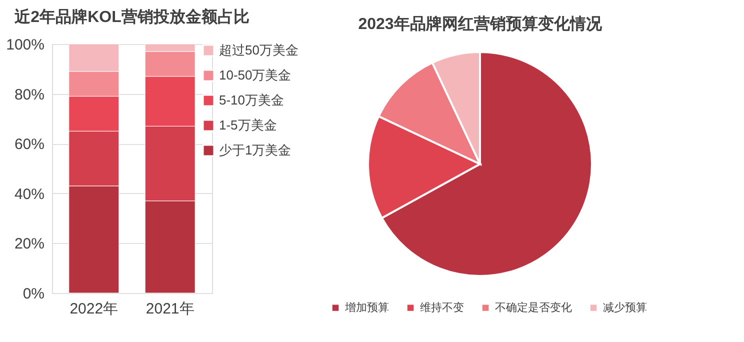 This screenshot has width=744, height=342. Describe the element at coordinates (25, 45) in the screenshot. I see `y-tick-label: 100%` at that location.